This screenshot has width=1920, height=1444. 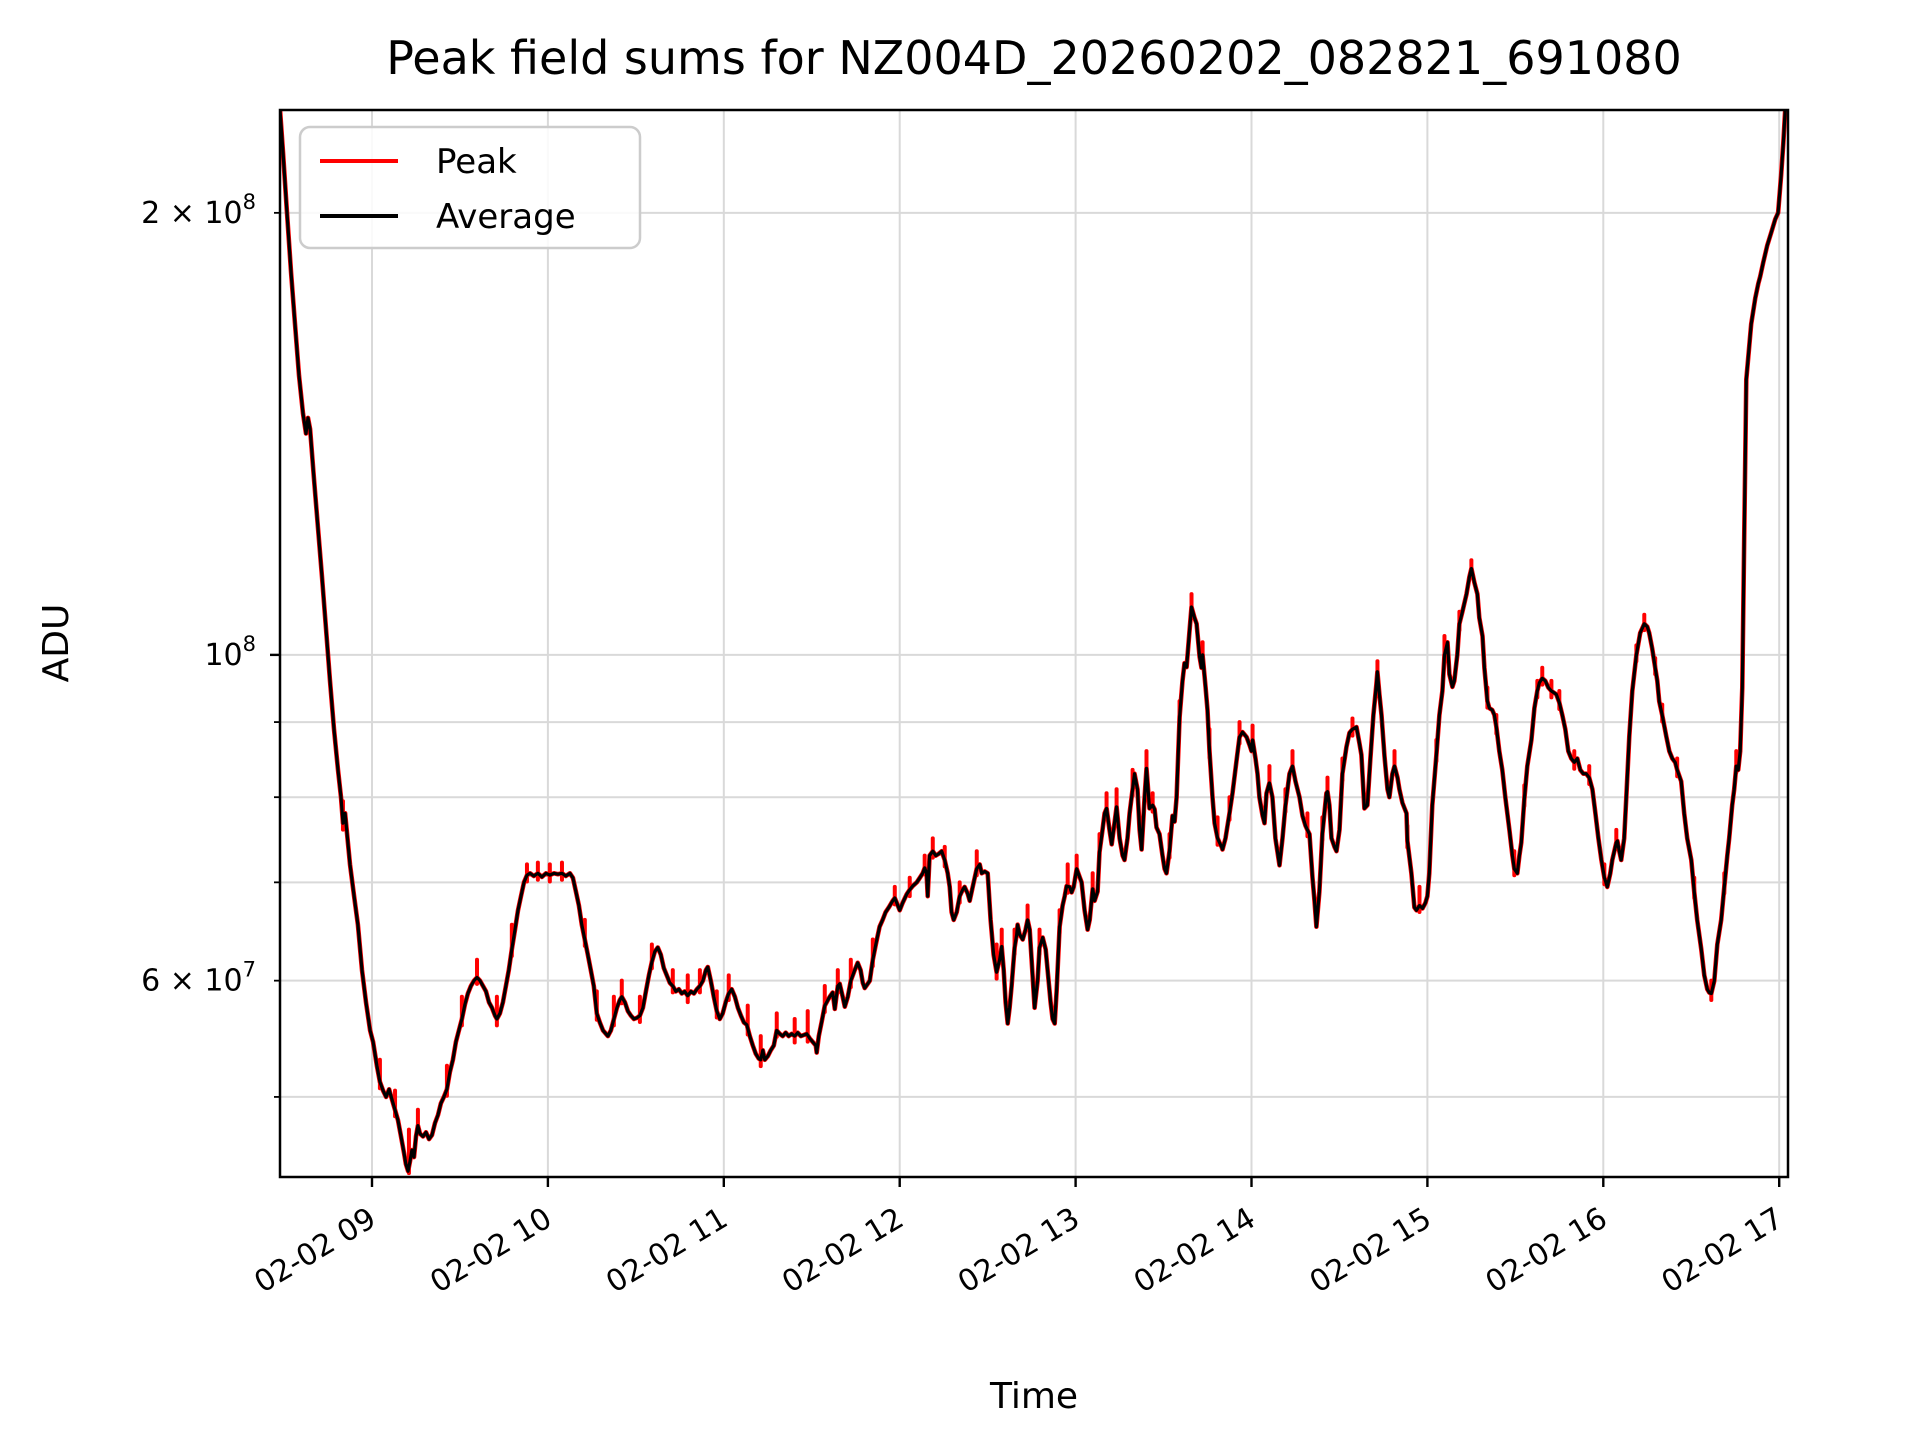 I want to click on y-tick-label: 6 × 107, so click(x=198, y=978).